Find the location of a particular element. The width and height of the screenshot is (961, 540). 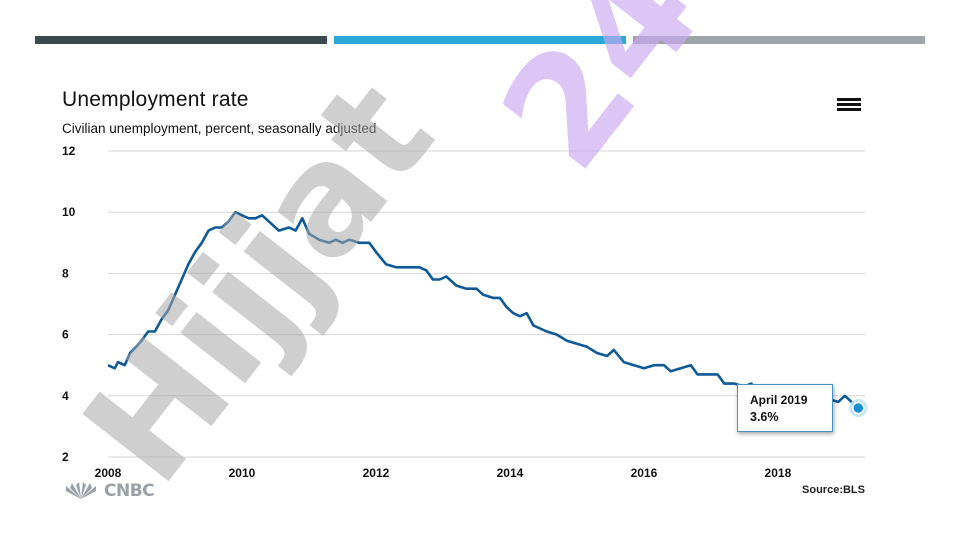

data-tooltip: April 2019 3.6% is located at coordinates (785, 408).